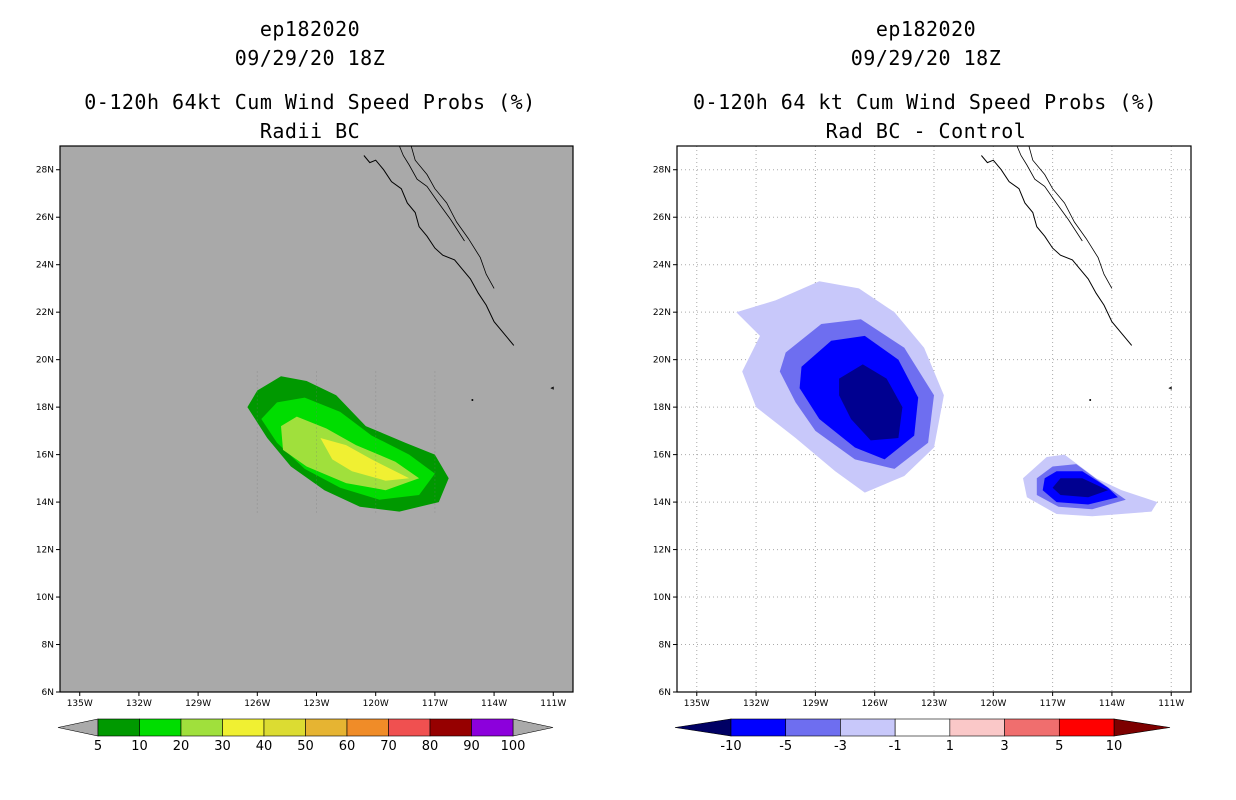 This screenshot has width=1236, height=800. Describe the element at coordinates (222, 746) in the screenshot. I see `left-colorbar-label: 30` at that location.